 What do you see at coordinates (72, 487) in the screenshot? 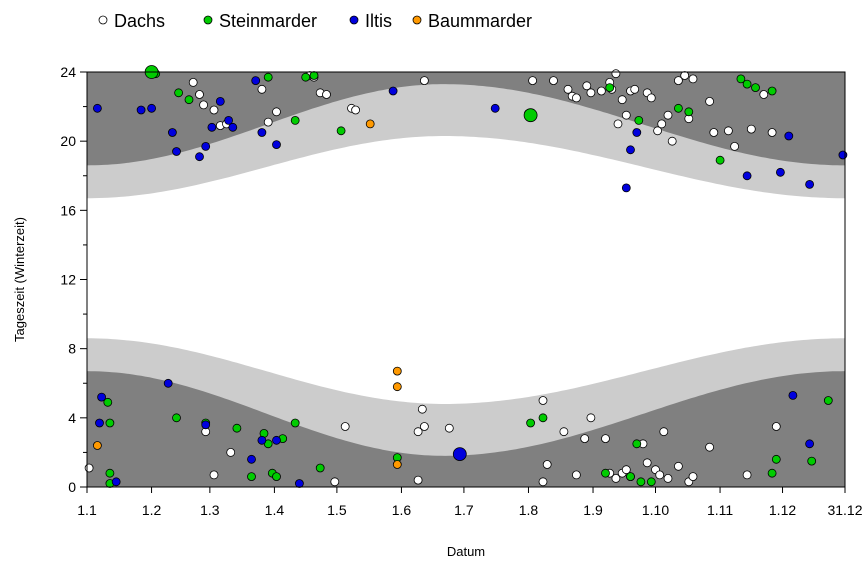
I see `y-tick-label: 0` at bounding box center [72, 487].